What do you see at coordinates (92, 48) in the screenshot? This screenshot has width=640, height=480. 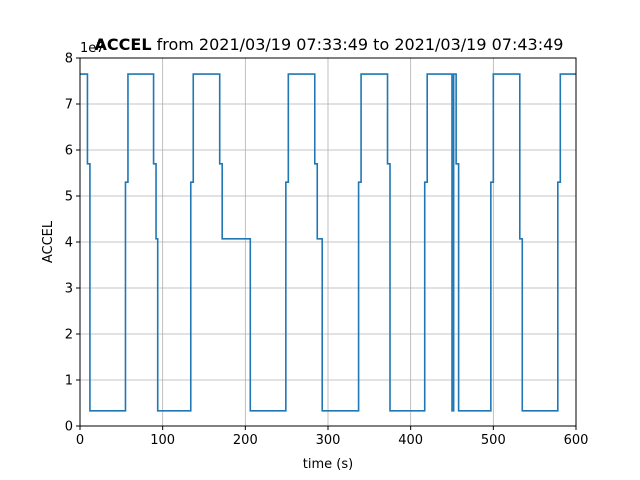 I see `y-offset-text: 1e7` at bounding box center [92, 48].